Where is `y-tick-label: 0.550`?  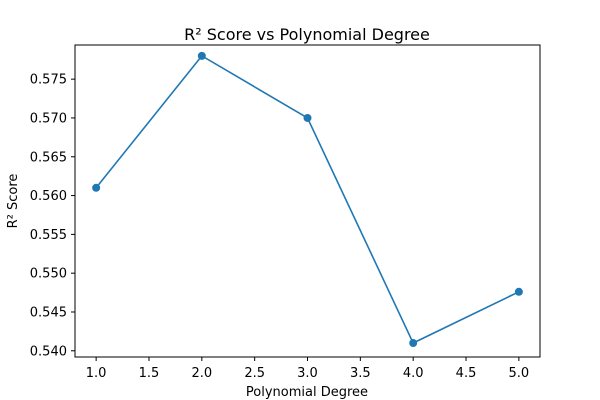
y-tick-label: 0.550 is located at coordinates (48, 274).